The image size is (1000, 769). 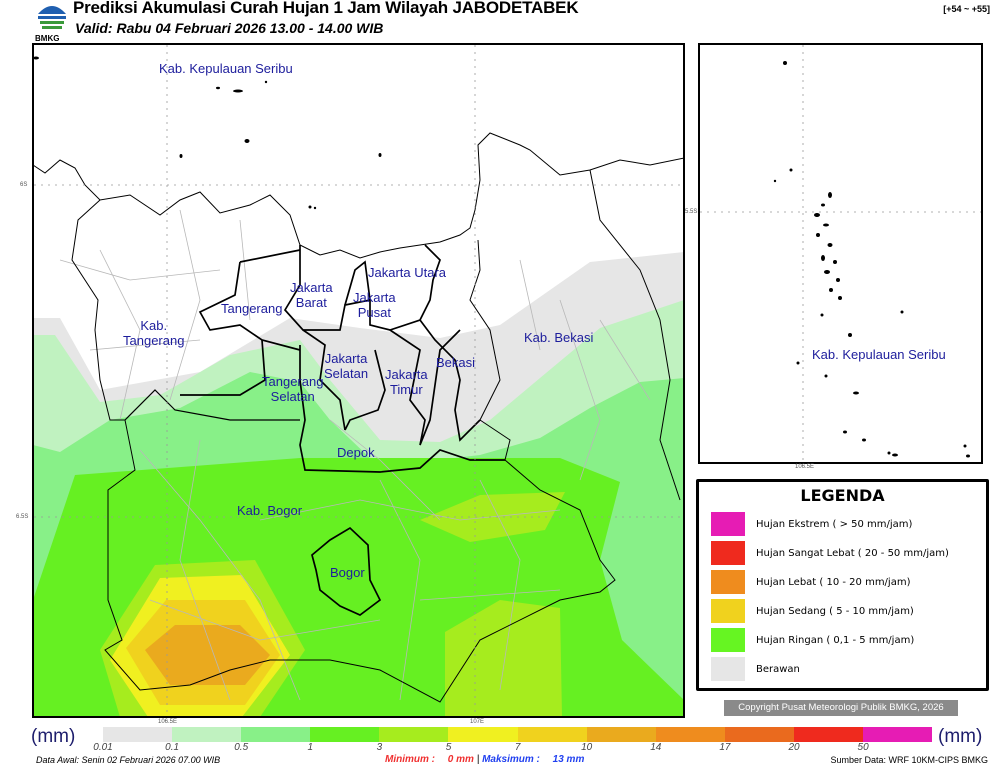 I want to click on light-rain-3-area, so click(x=503, y=658).